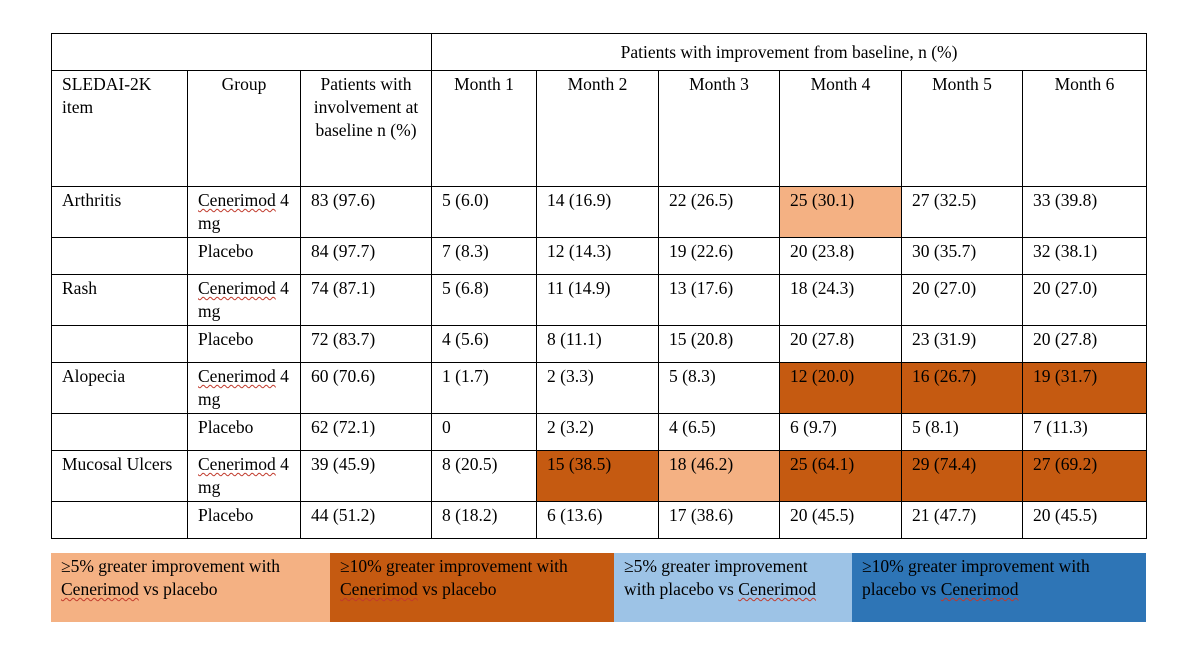 This screenshot has height=654, width=1185. Describe the element at coordinates (366, 520) in the screenshot. I see `baseline-cell: 44 (51.2)` at that location.